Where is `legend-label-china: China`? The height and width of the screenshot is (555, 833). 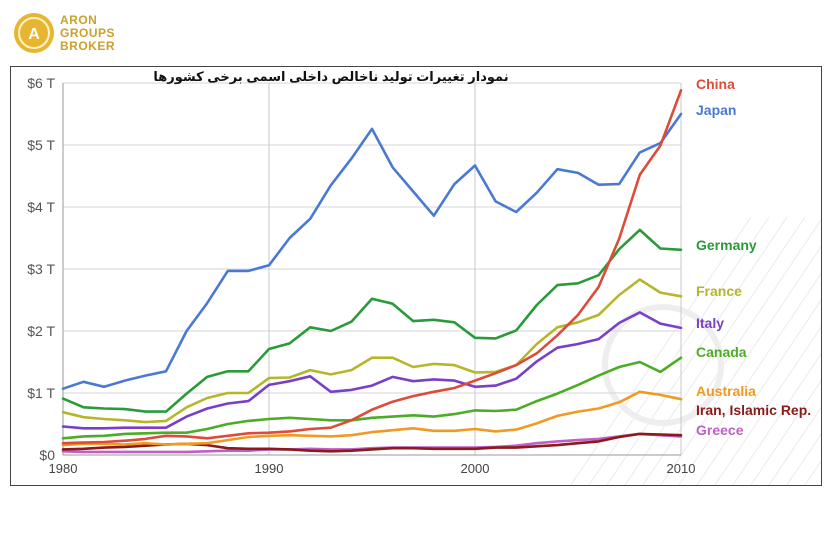
legend-label-china: China is located at coordinates (715, 84).